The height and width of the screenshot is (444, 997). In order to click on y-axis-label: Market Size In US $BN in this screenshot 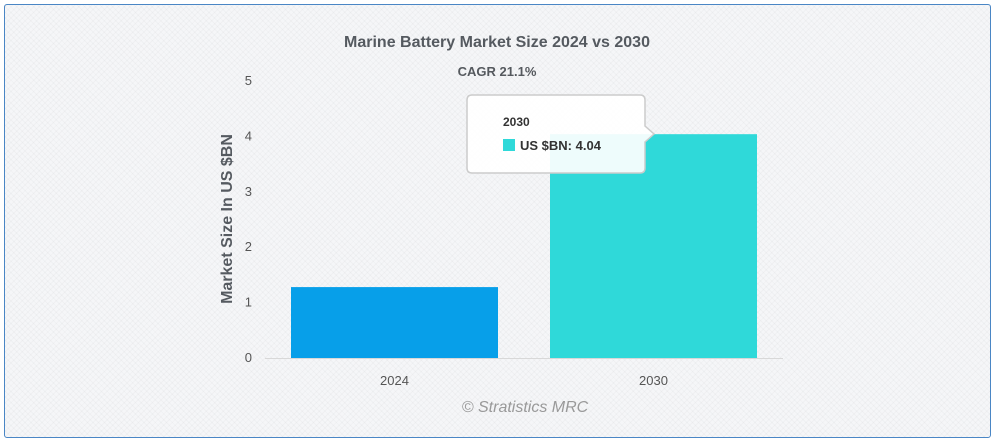, I will do `click(227, 219)`.